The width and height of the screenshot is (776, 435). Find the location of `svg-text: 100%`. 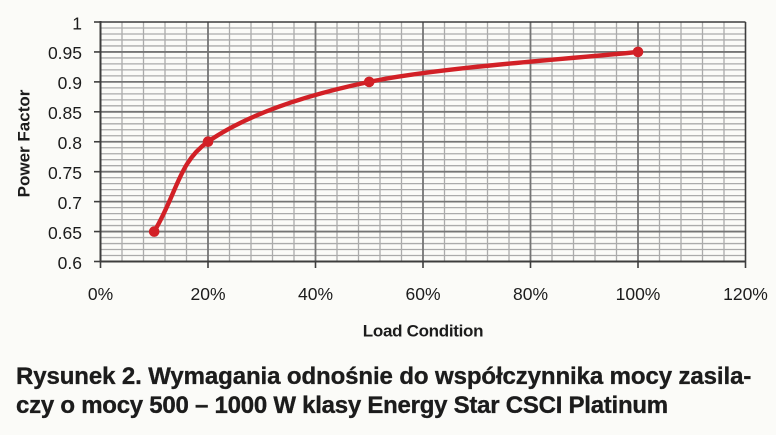

svg-text: 100% is located at coordinates (638, 294).